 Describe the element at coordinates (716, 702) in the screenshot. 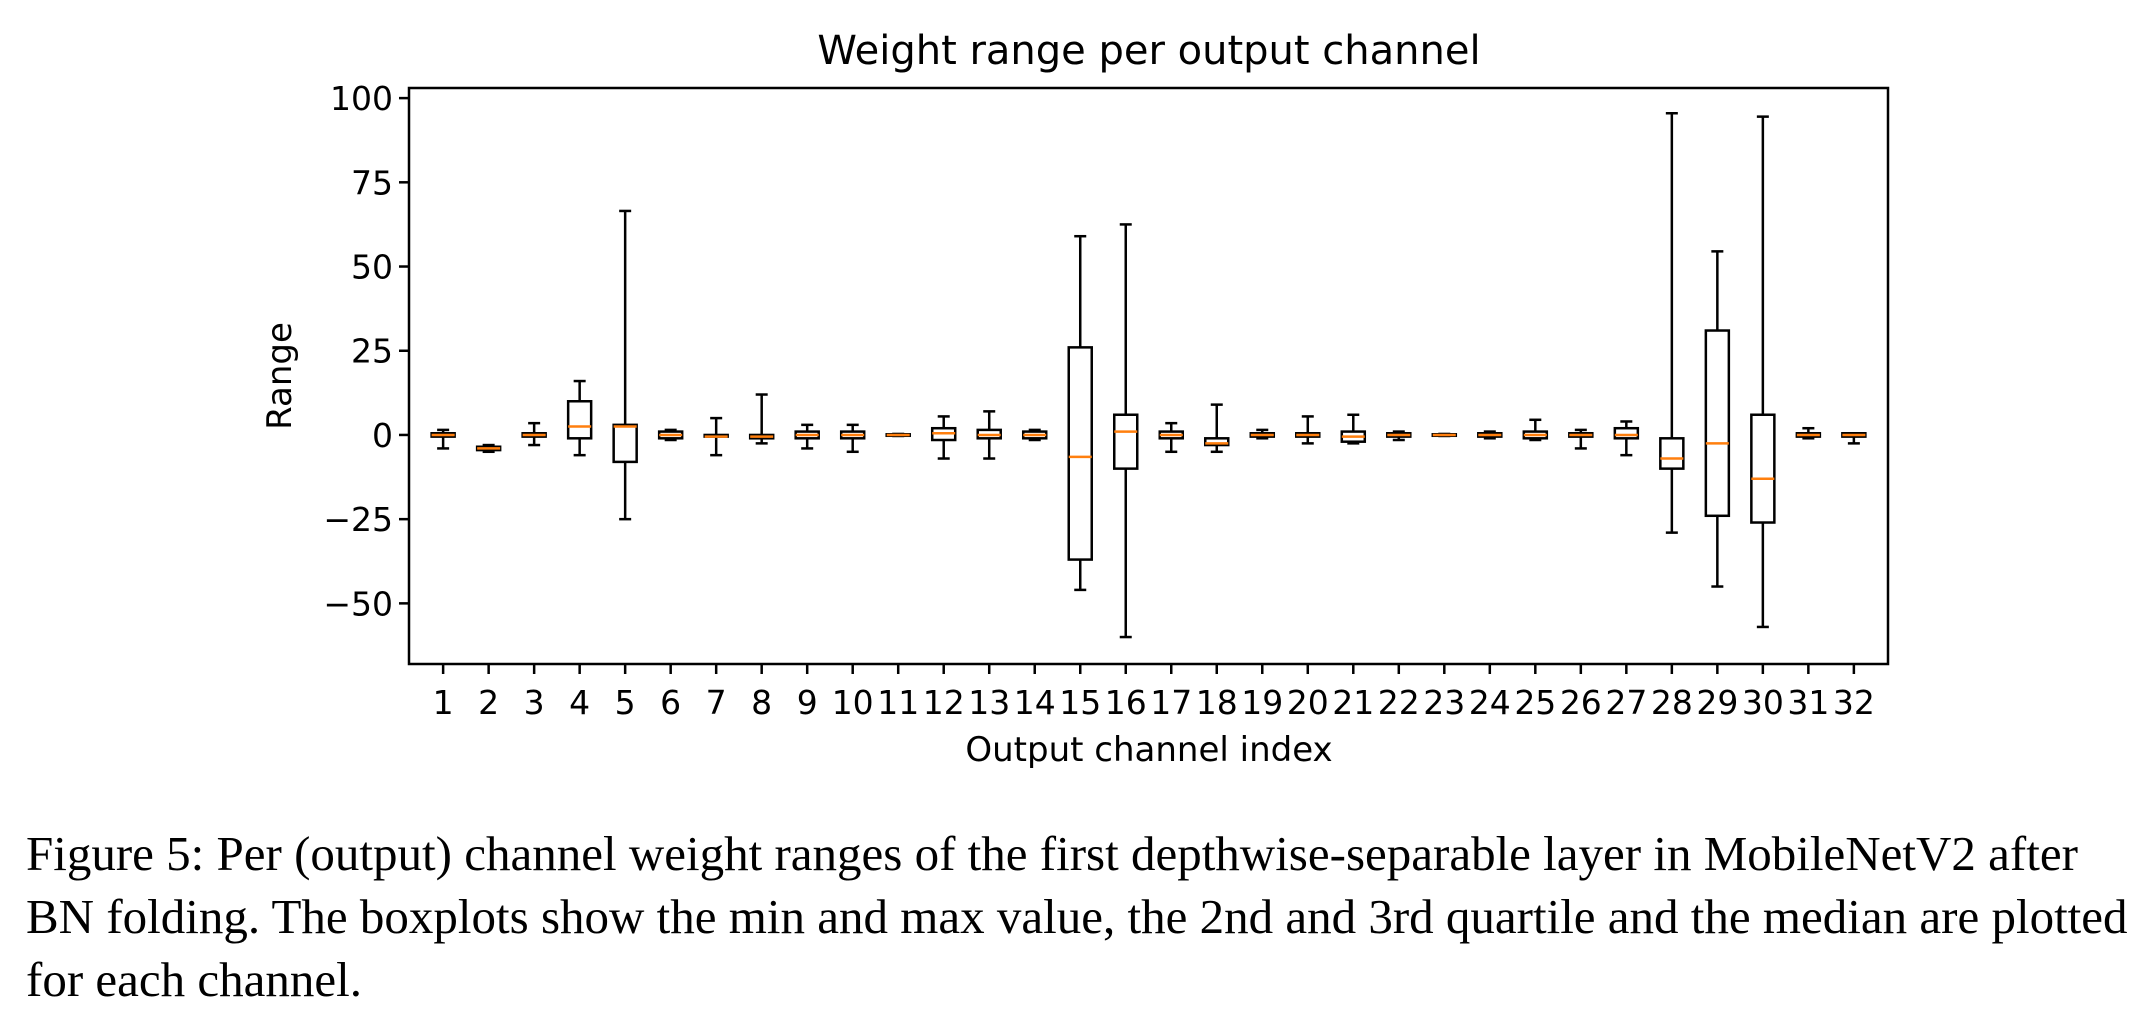

I see `x-tick-label: 7` at that location.